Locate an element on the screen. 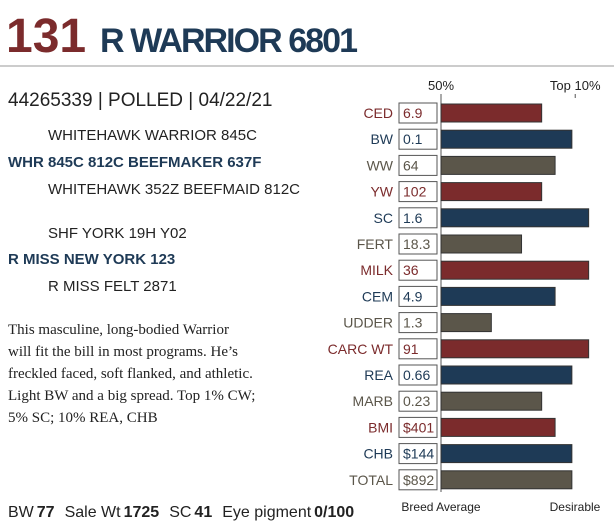 Image resolution: width=614 pixels, height=530 pixels. stat-label: Sale Wt is located at coordinates (93, 512).